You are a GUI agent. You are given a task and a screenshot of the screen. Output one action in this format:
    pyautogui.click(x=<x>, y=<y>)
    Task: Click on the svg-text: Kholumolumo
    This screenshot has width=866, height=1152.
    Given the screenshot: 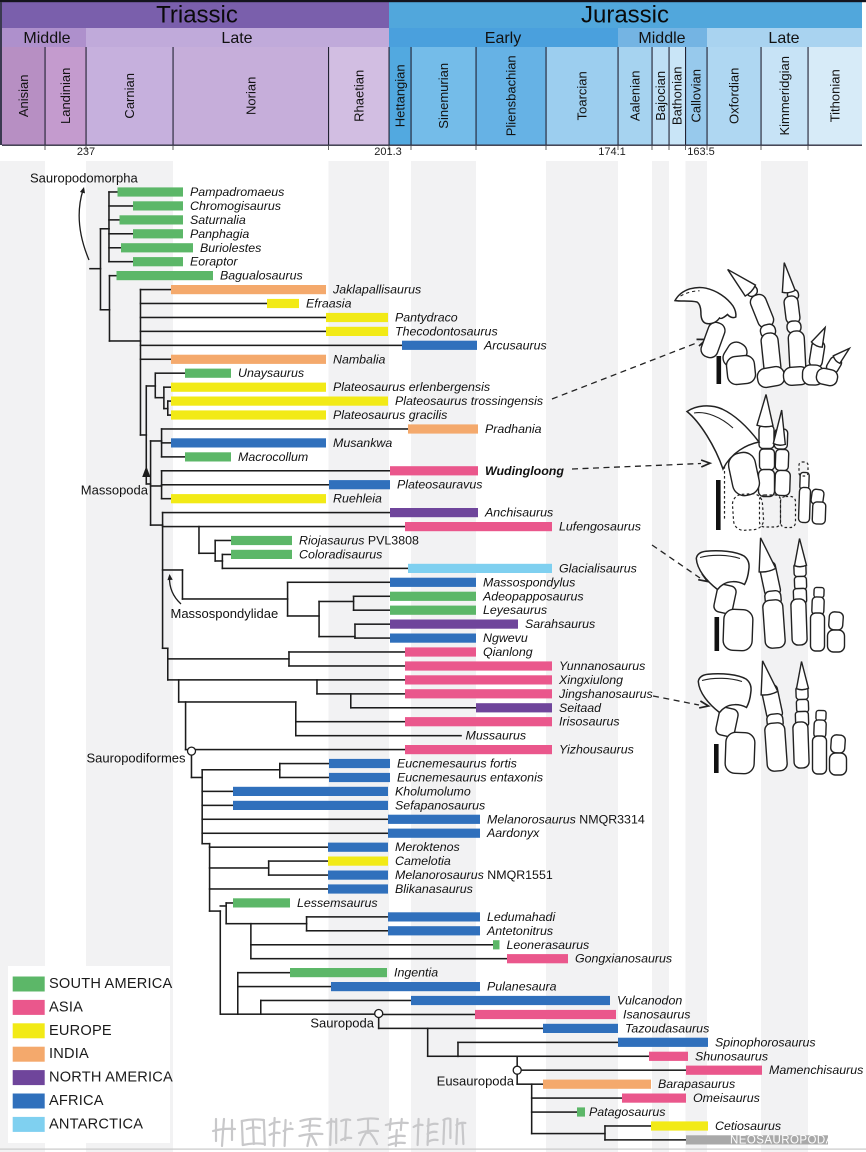 What is the action you would take?
    pyautogui.click(x=433, y=791)
    